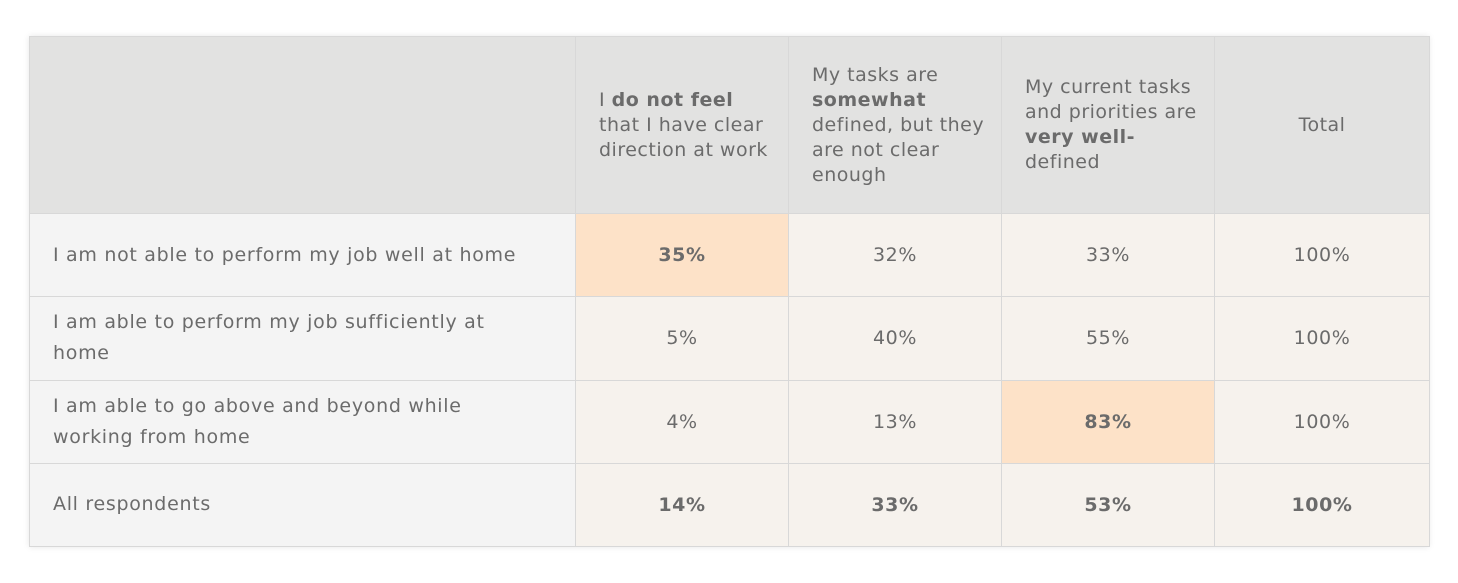  I want to click on header-text: that I have clear direction at work, so click(683, 137).